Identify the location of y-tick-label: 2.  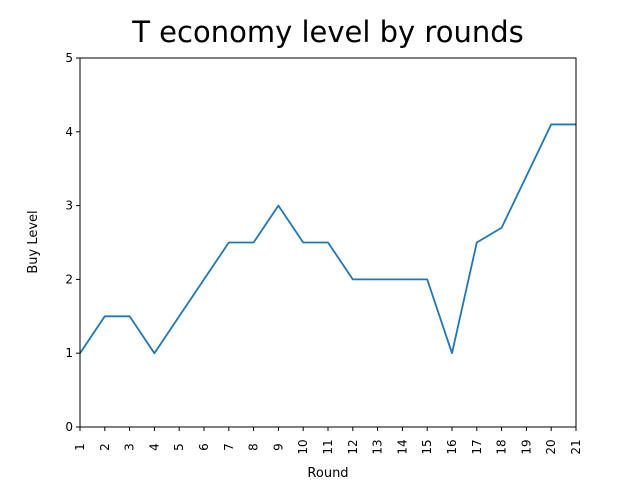
(69, 279).